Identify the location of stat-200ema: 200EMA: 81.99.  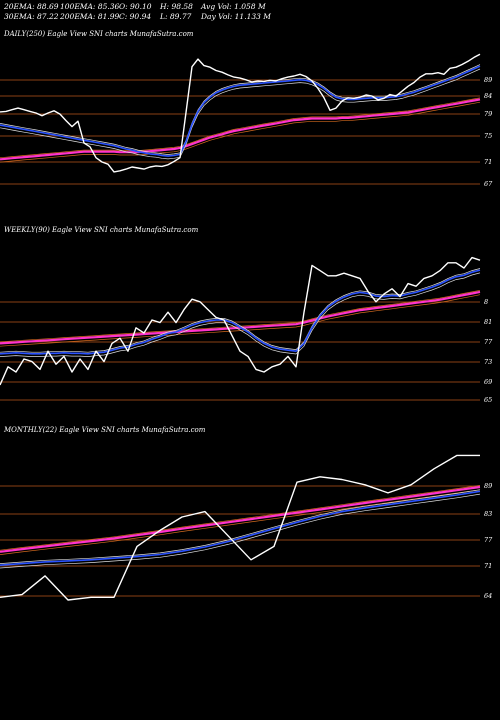
(90, 16).